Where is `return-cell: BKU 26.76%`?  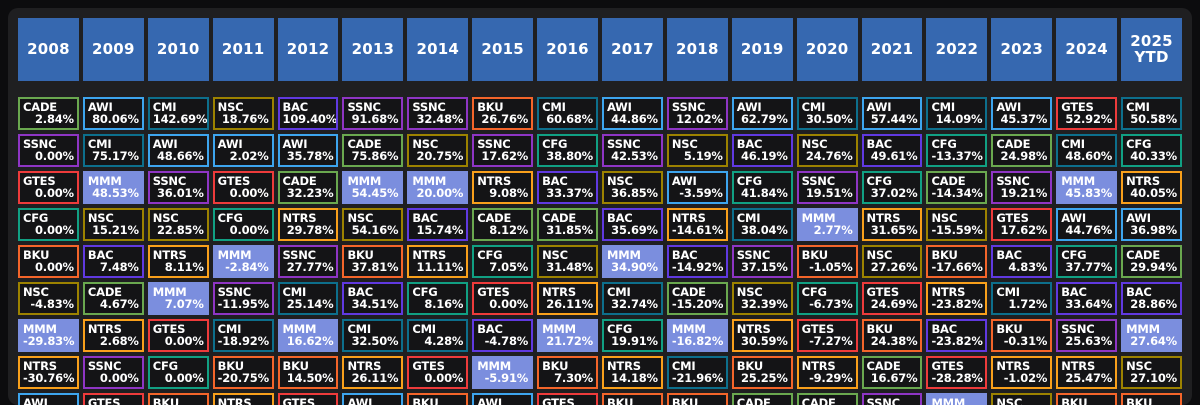 return-cell: BKU 26.76% is located at coordinates (503, 113).